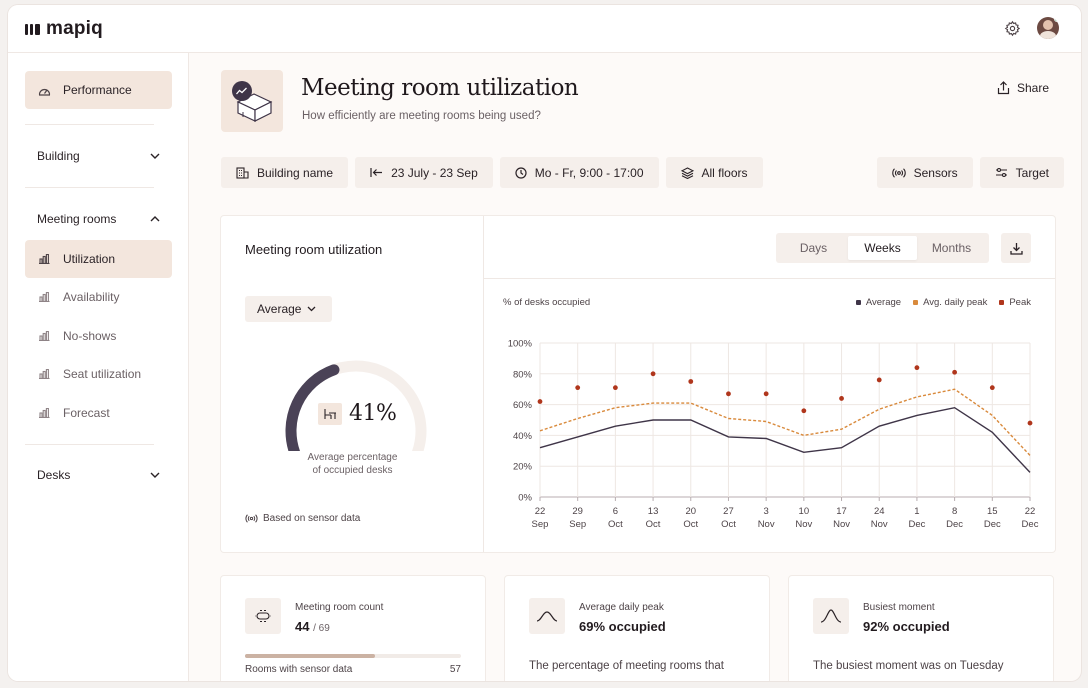 Image resolution: width=1088 pixels, height=688 pixels. Describe the element at coordinates (1012, 28) in the screenshot. I see `gear-icon` at that location.